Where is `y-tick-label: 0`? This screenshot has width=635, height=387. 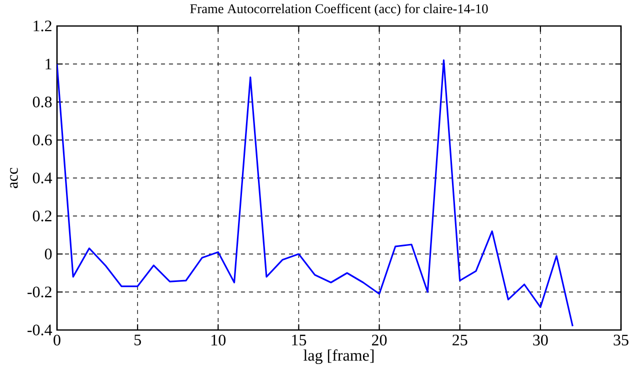 y-tick-label: 0 is located at coordinates (48, 254).